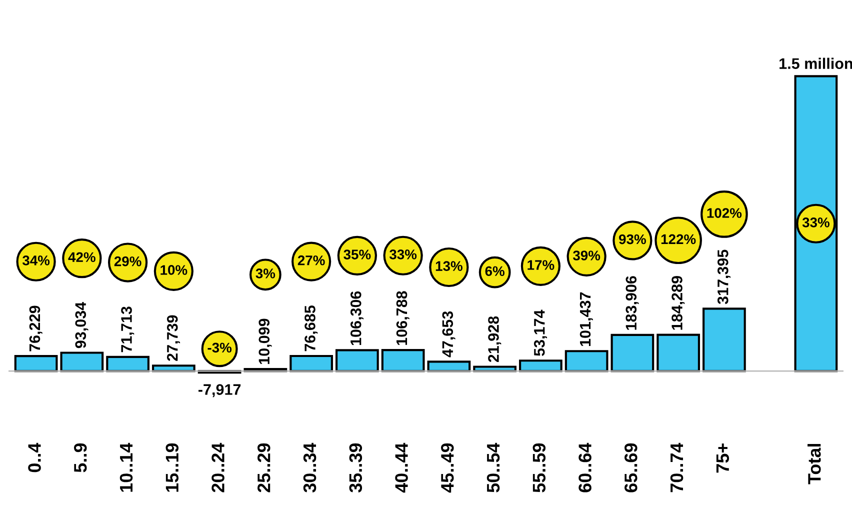  What do you see at coordinates (632, 239) in the screenshot?
I see `annotation: 93%` at bounding box center [632, 239].